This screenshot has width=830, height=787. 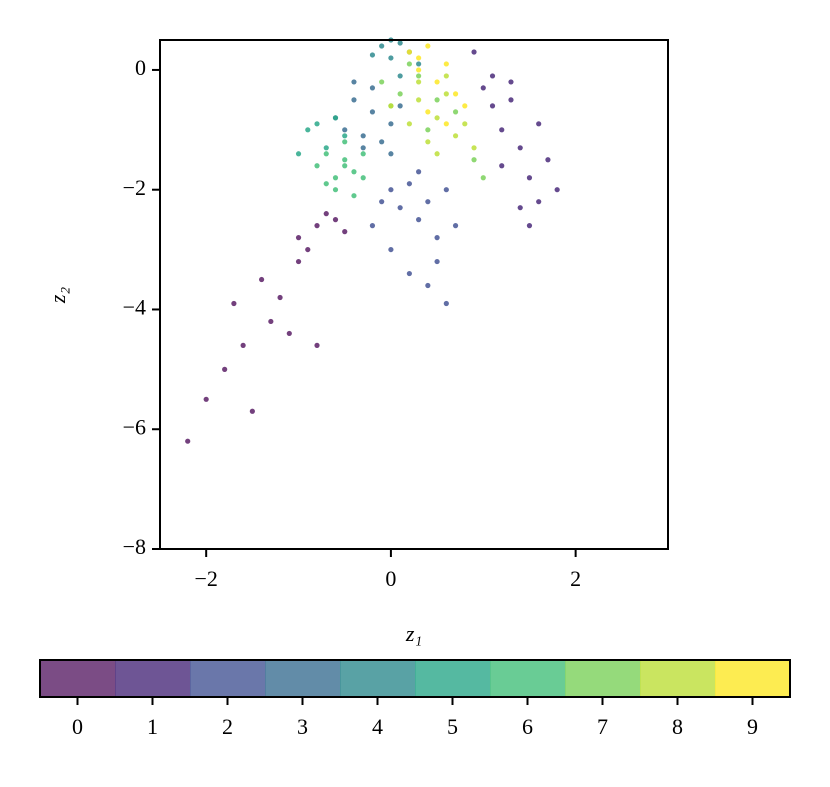 I want to click on colorbar-label: 4, so click(x=377, y=726).